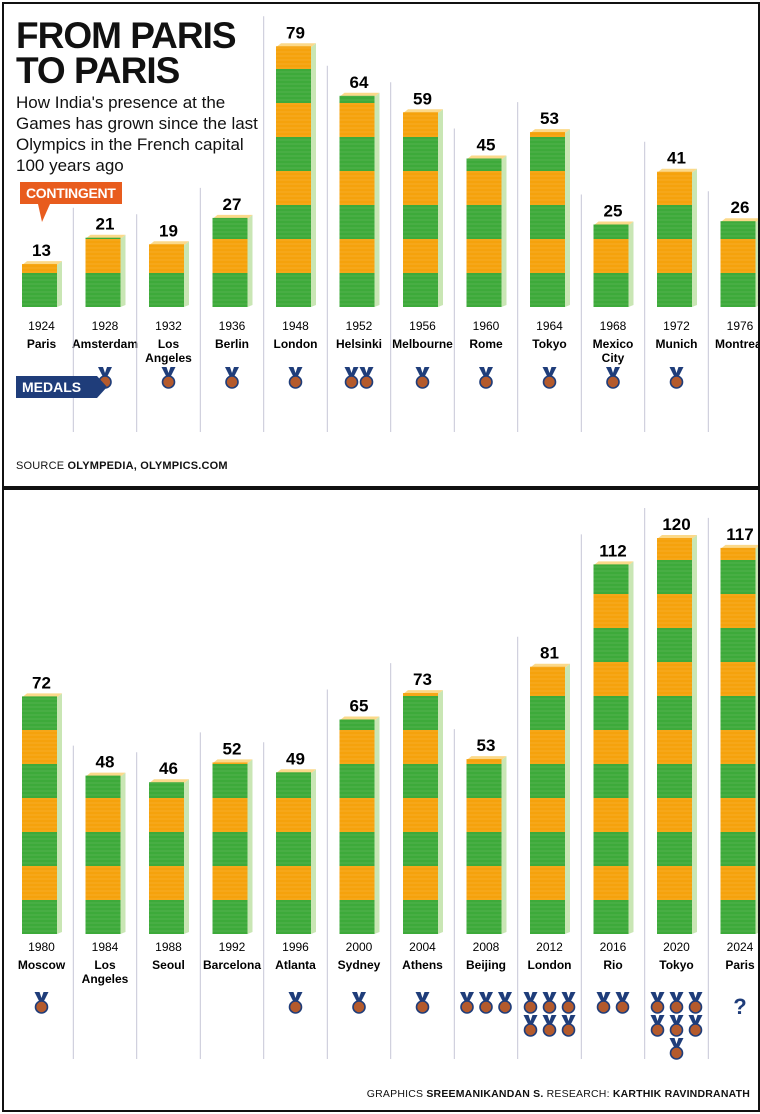 Image resolution: width=760 pixels, height=1114 pixels. Describe the element at coordinates (486, 145) in the screenshot. I see `value-label: 45` at that location.